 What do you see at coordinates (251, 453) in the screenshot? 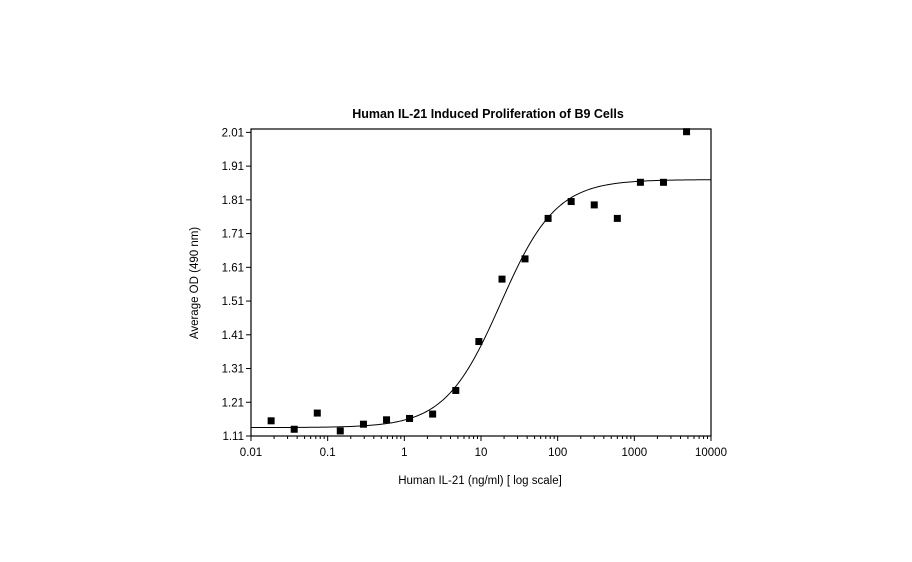
I see `x-tick-label: 0.01` at bounding box center [251, 453].